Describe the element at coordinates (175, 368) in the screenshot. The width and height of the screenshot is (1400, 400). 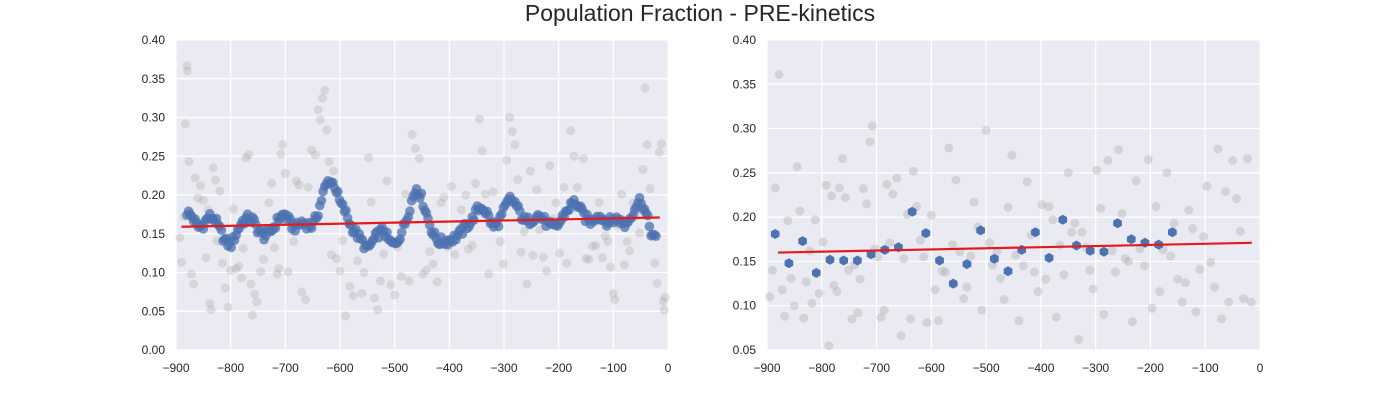
I see `x-tick-label: −900` at that location.